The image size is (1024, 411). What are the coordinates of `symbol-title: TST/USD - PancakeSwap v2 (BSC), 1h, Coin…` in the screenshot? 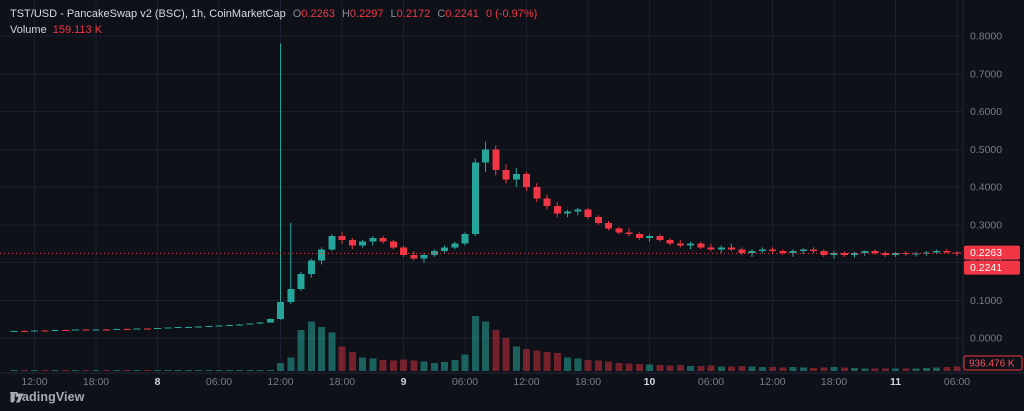 It's located at (148, 14).